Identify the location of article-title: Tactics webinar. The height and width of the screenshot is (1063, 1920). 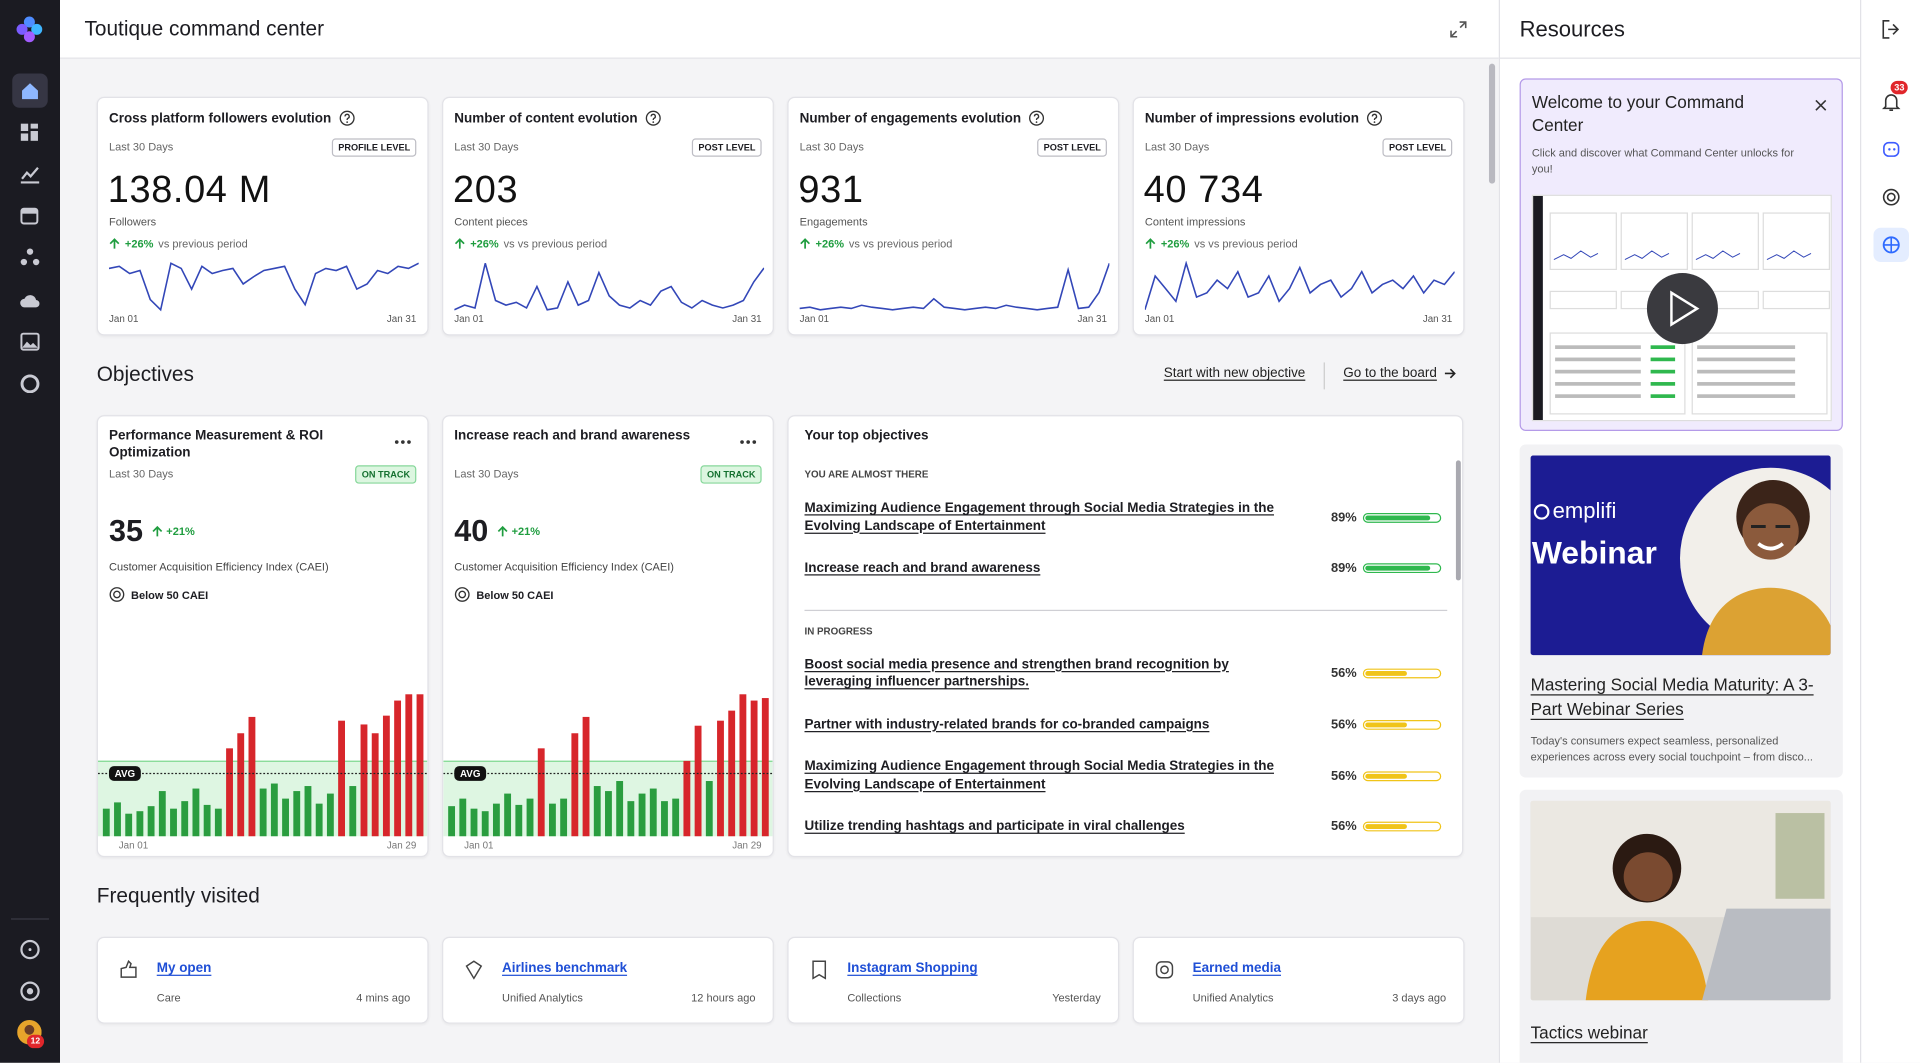
(1589, 1032).